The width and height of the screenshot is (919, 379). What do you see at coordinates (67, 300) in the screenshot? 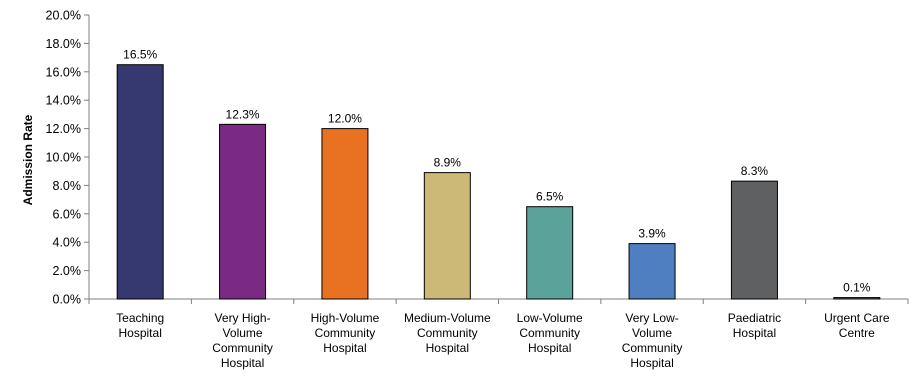
I see `y-tick-label: 0.0%` at bounding box center [67, 300].